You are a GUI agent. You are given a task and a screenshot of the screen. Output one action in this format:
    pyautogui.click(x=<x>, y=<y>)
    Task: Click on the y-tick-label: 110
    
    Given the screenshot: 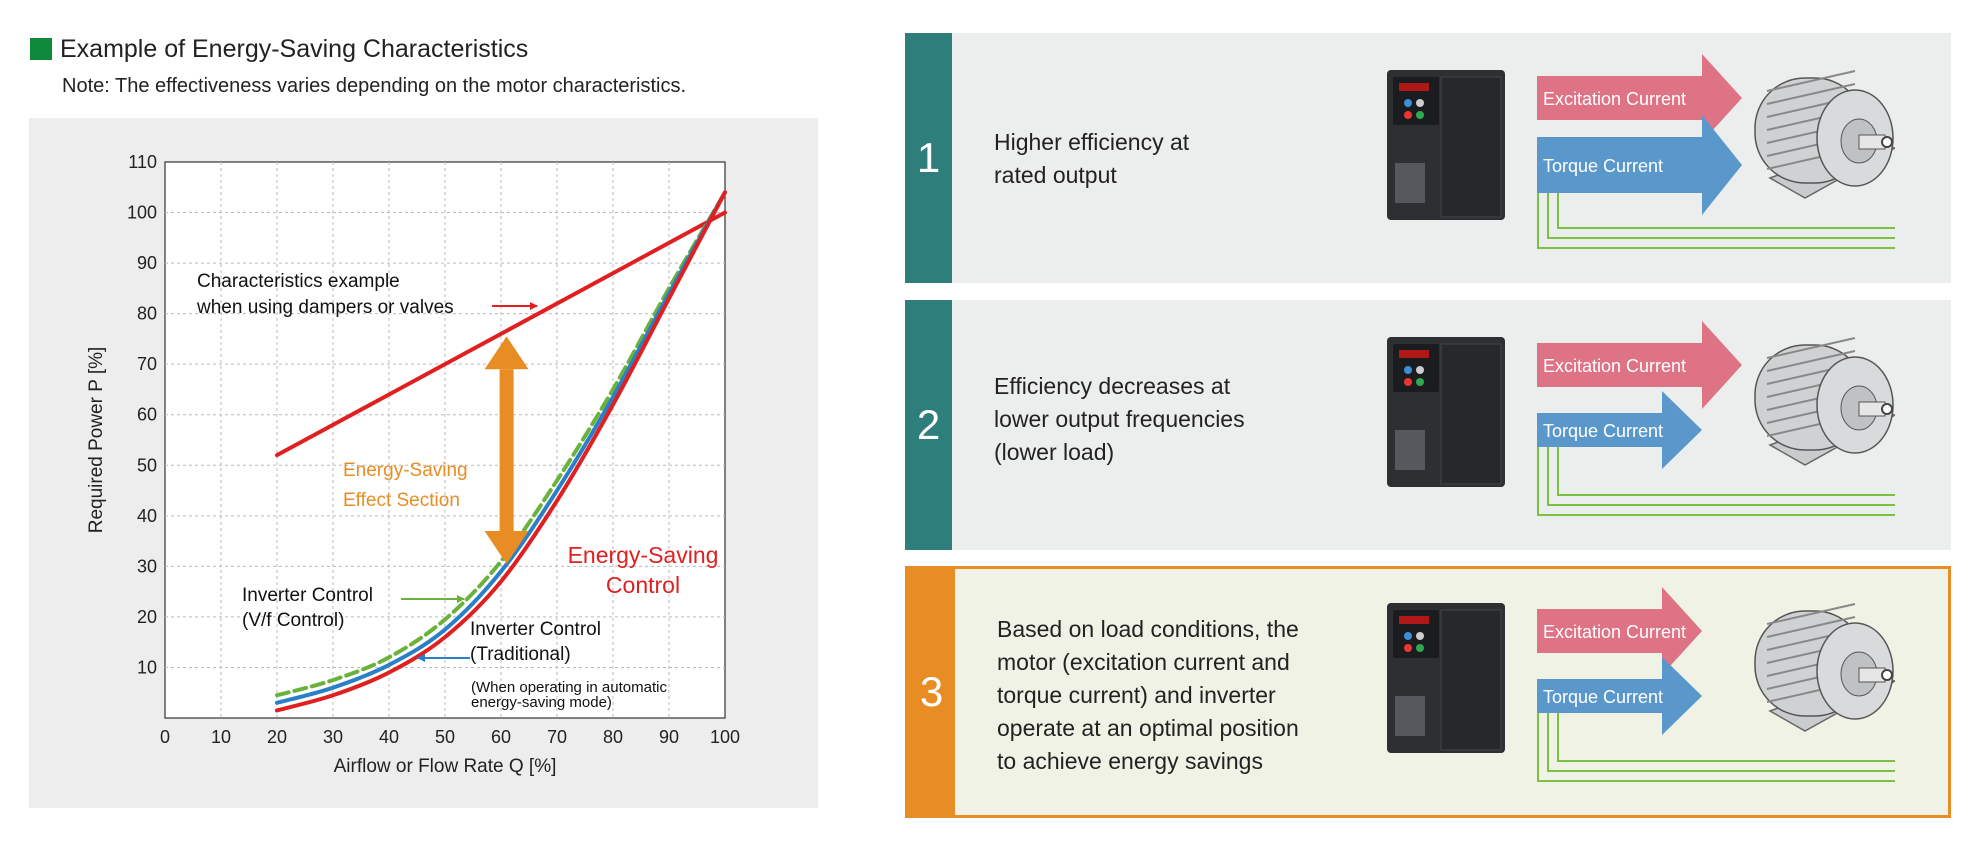 What is the action you would take?
    pyautogui.click(x=142, y=162)
    